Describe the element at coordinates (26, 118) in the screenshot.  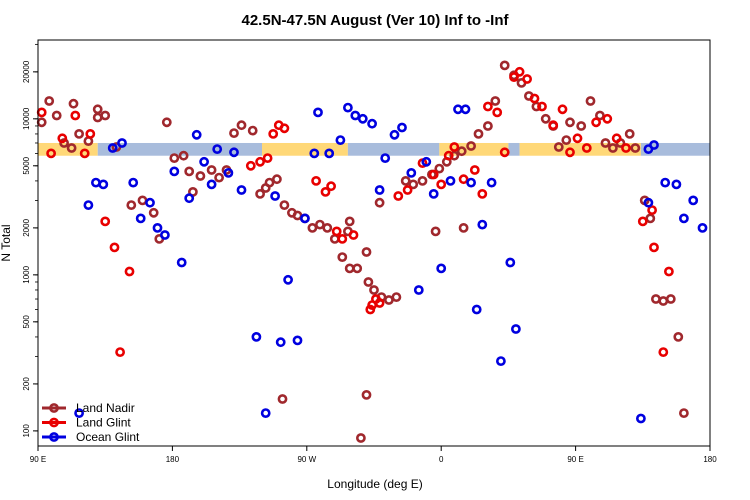
I see `y-tick-label: 10000` at that location.